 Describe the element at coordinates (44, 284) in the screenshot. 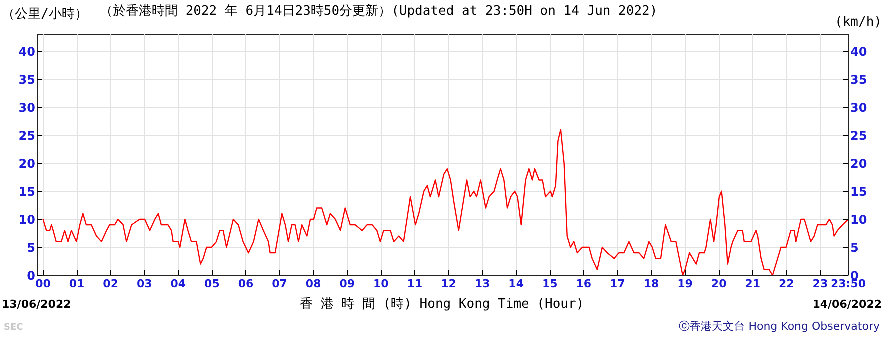

I see `x-tick-label: 00` at that location.